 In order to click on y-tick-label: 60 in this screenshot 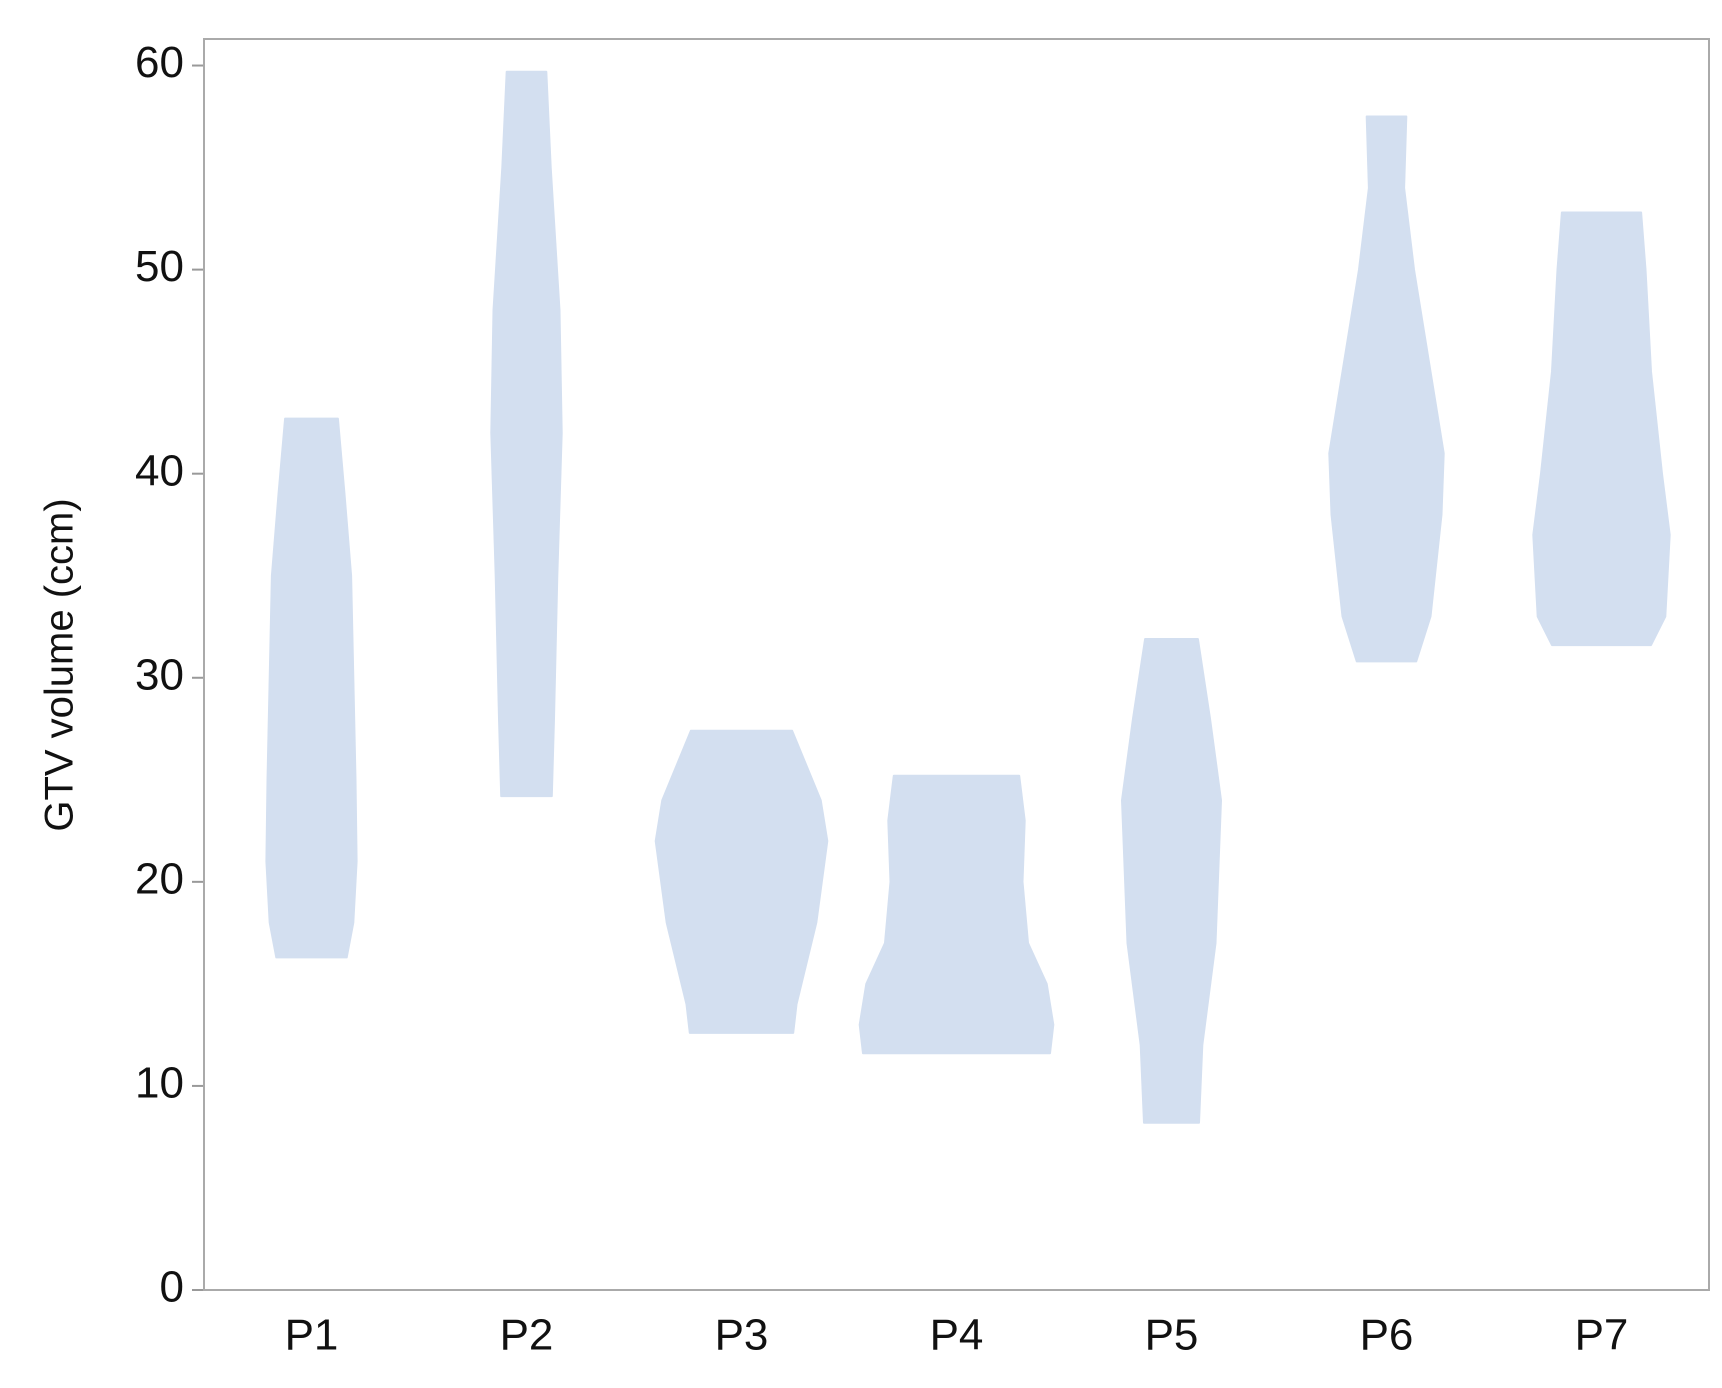, I will do `click(159, 62)`.